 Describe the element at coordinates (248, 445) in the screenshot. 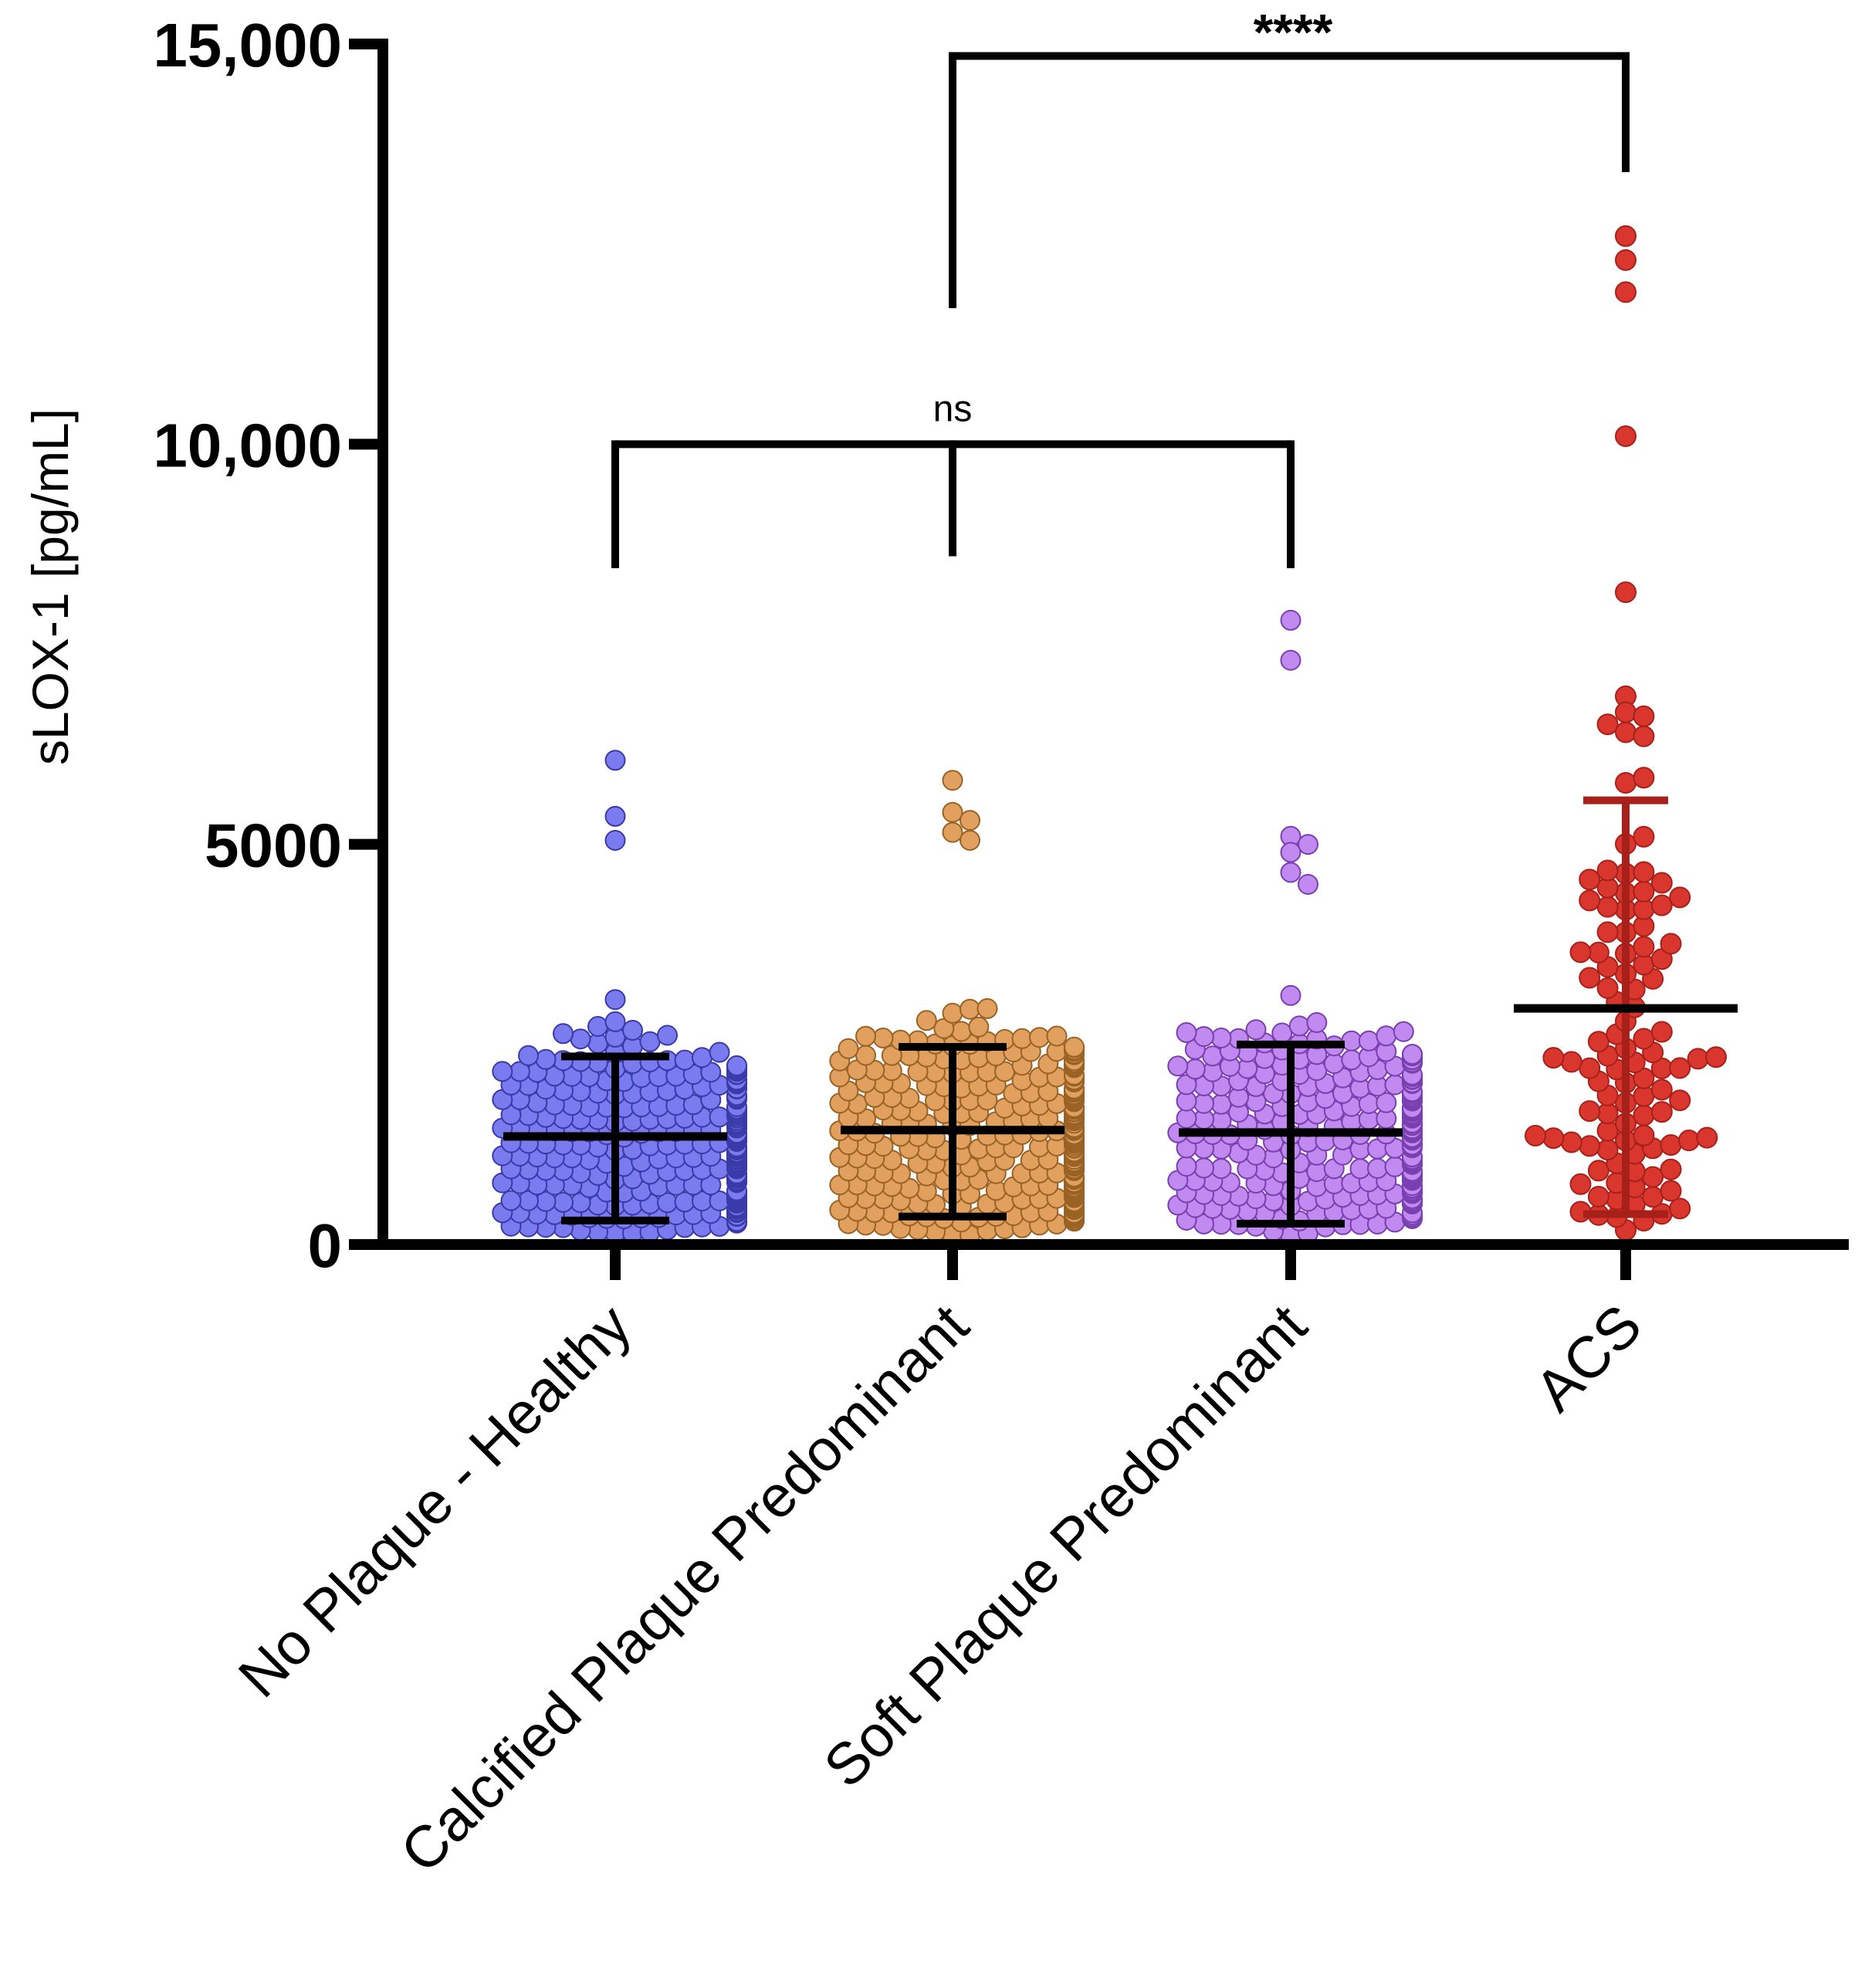

I see `y-tick-label: 10,000` at that location.